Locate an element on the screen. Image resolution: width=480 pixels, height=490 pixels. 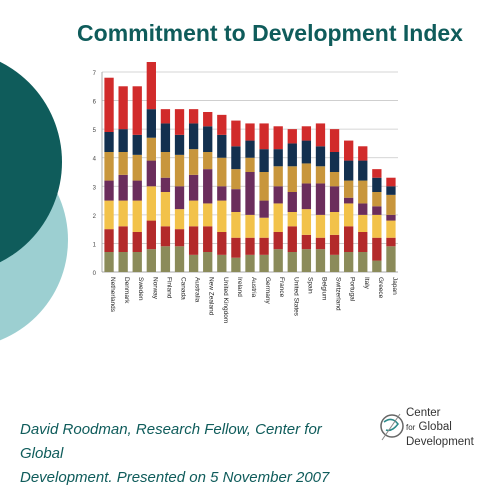
category-label: Japan is located at coordinates (394, 286).